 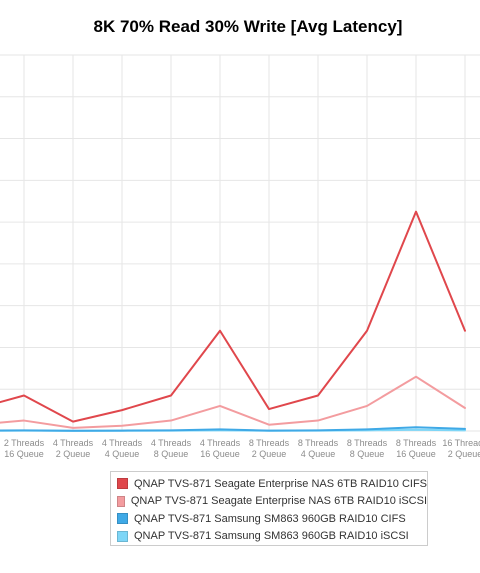 I want to click on x-tick-label: 2 Threads, so click(x=24, y=443).